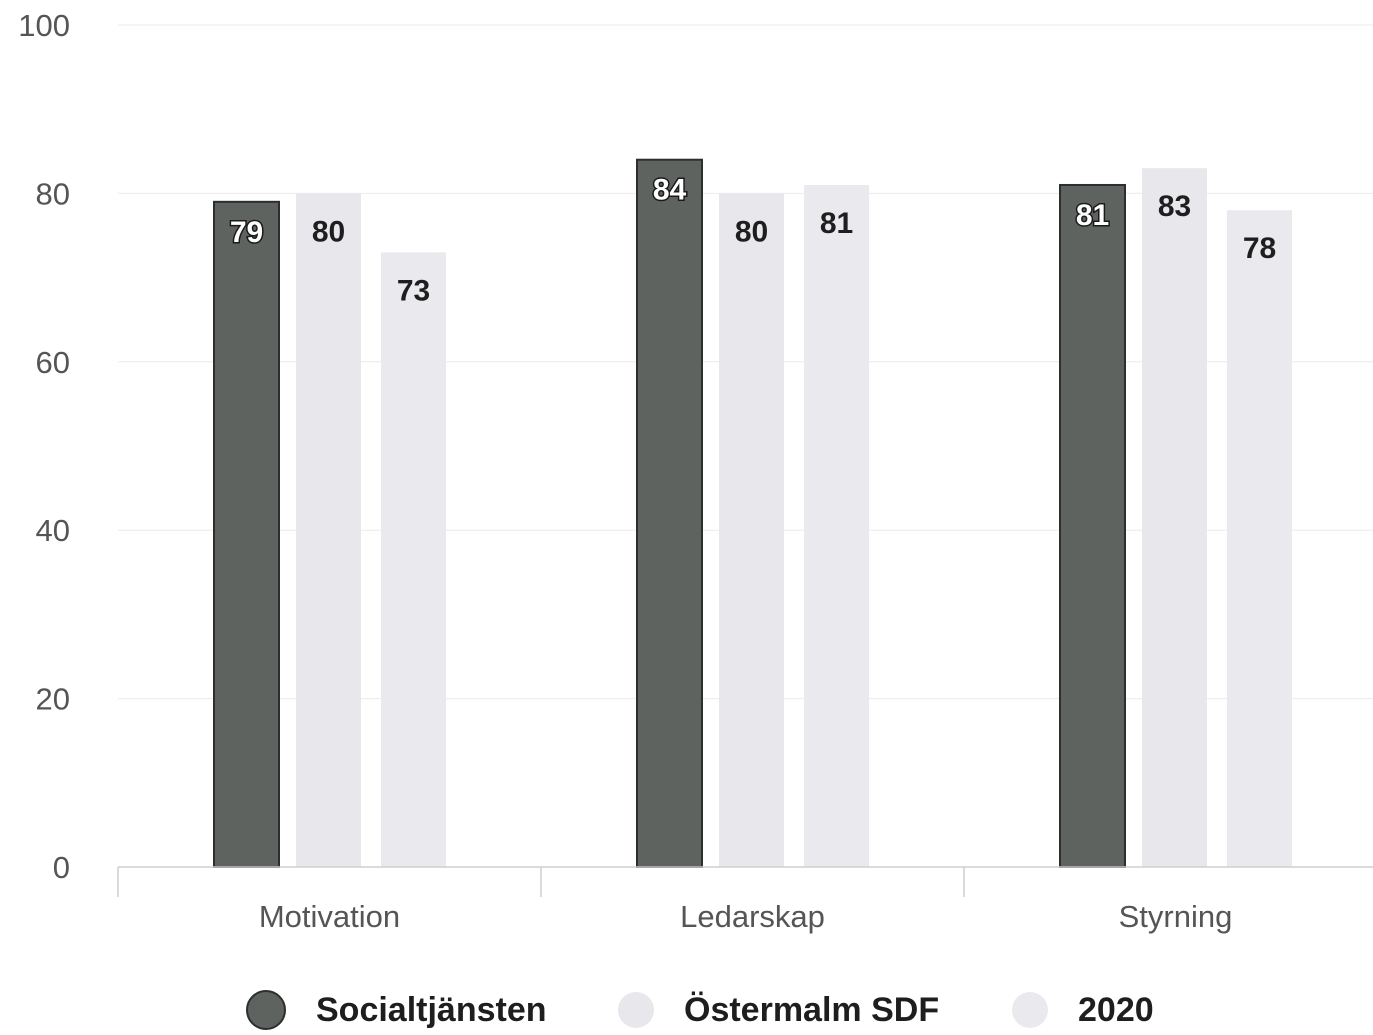  I want to click on x-tick-label-styrning: Styrning, so click(1176, 916).